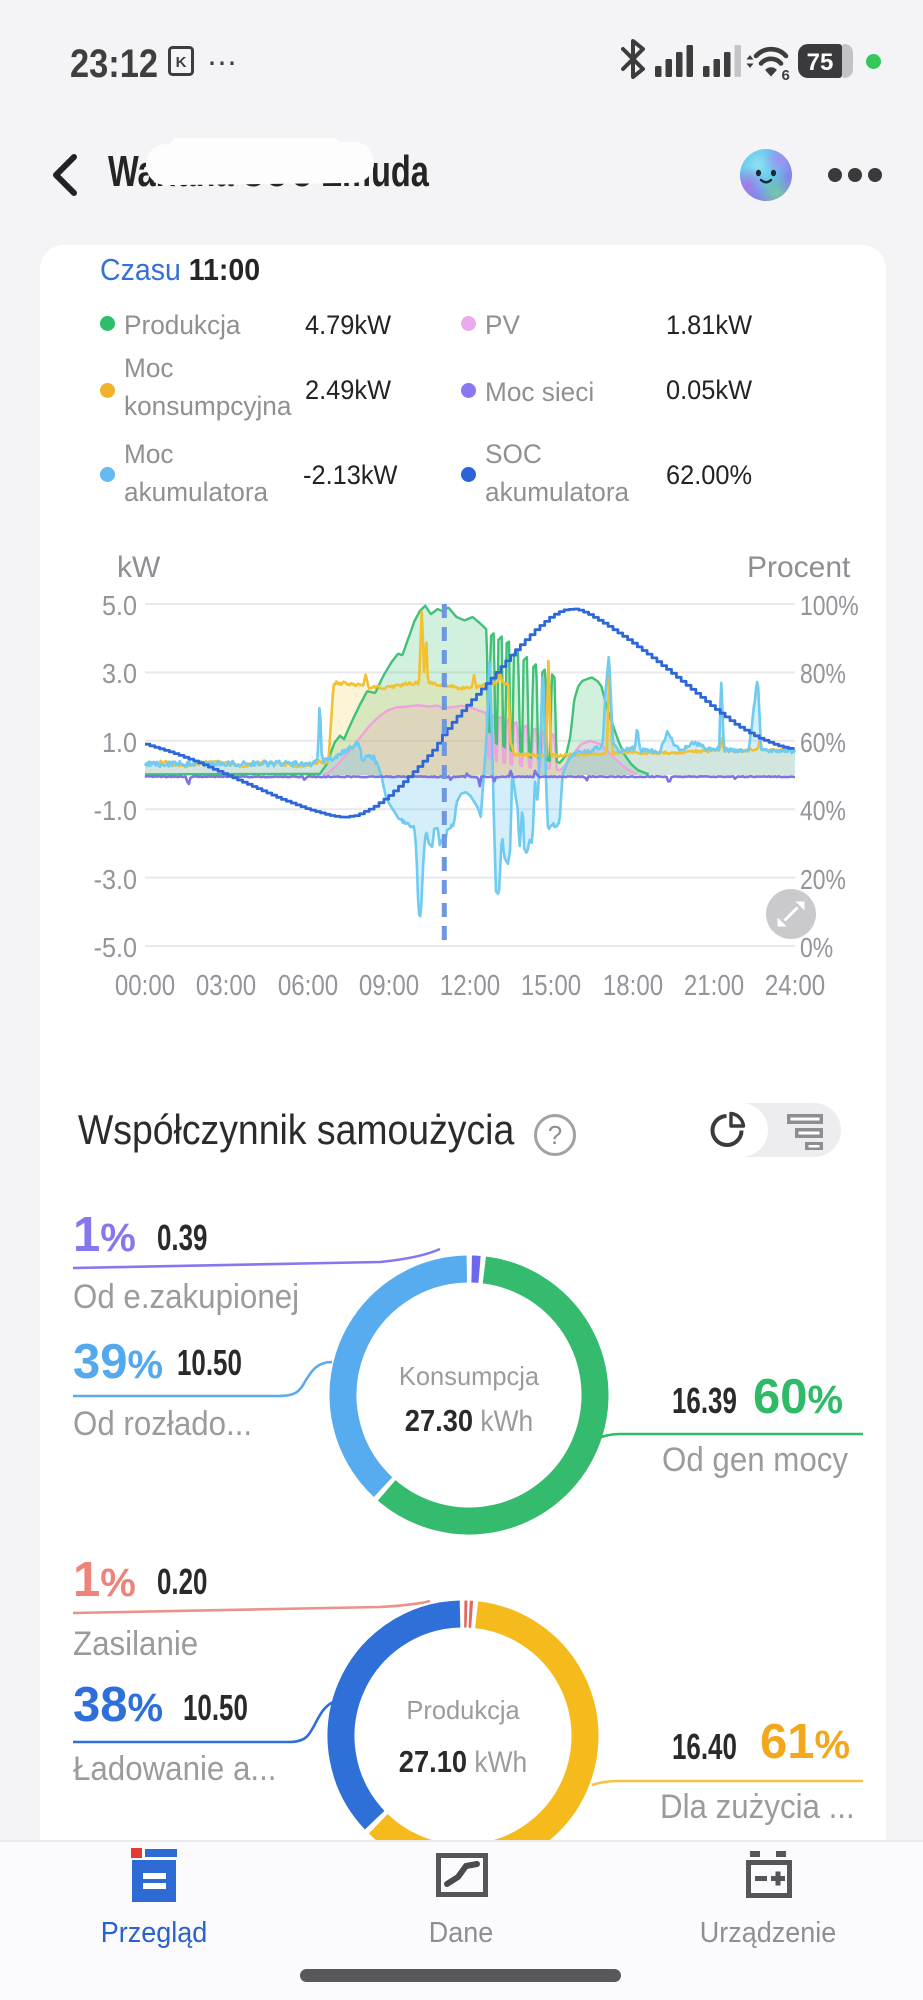 The width and height of the screenshot is (923, 2000). Describe the element at coordinates (181, 62) in the screenshot. I see `svg-text: K` at that location.